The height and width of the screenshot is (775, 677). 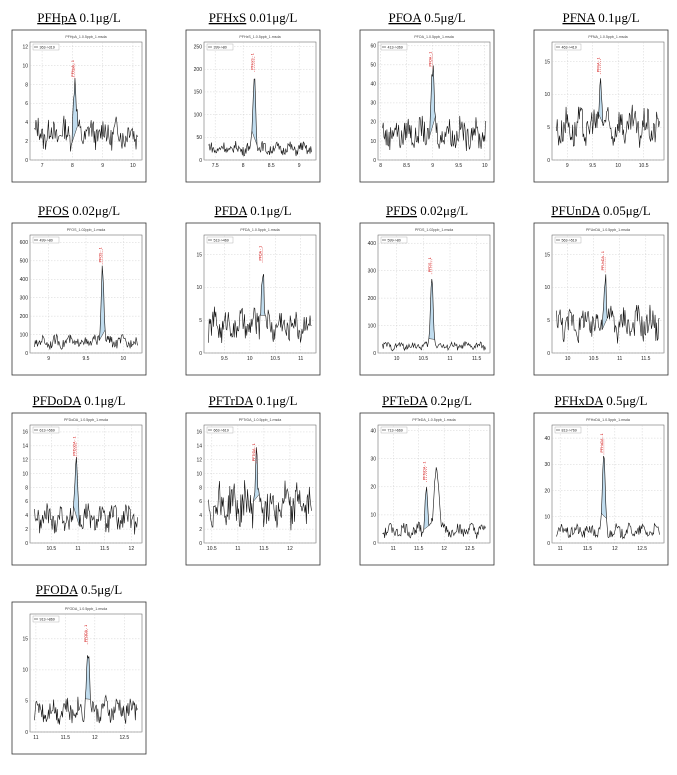 I want to click on chart-title: PFDoDA 0.1μg/L, so click(x=79, y=400).